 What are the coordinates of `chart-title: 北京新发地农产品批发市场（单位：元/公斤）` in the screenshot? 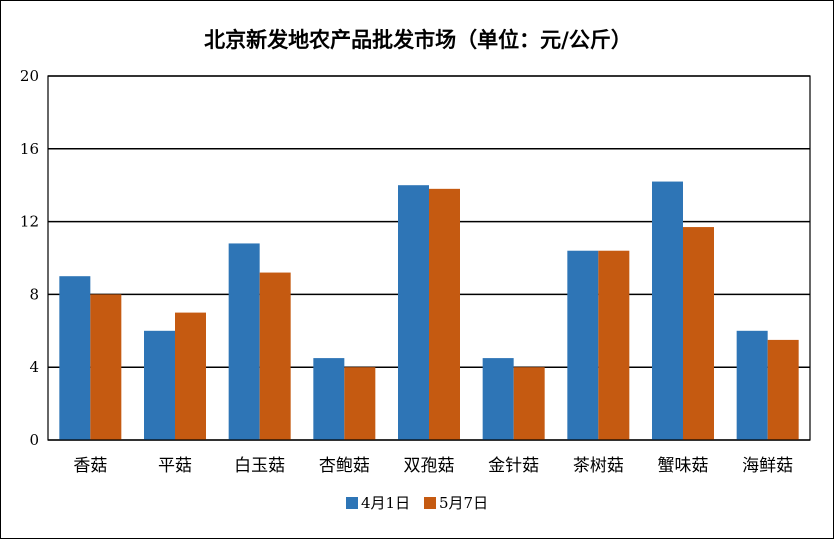 It's located at (418, 39).